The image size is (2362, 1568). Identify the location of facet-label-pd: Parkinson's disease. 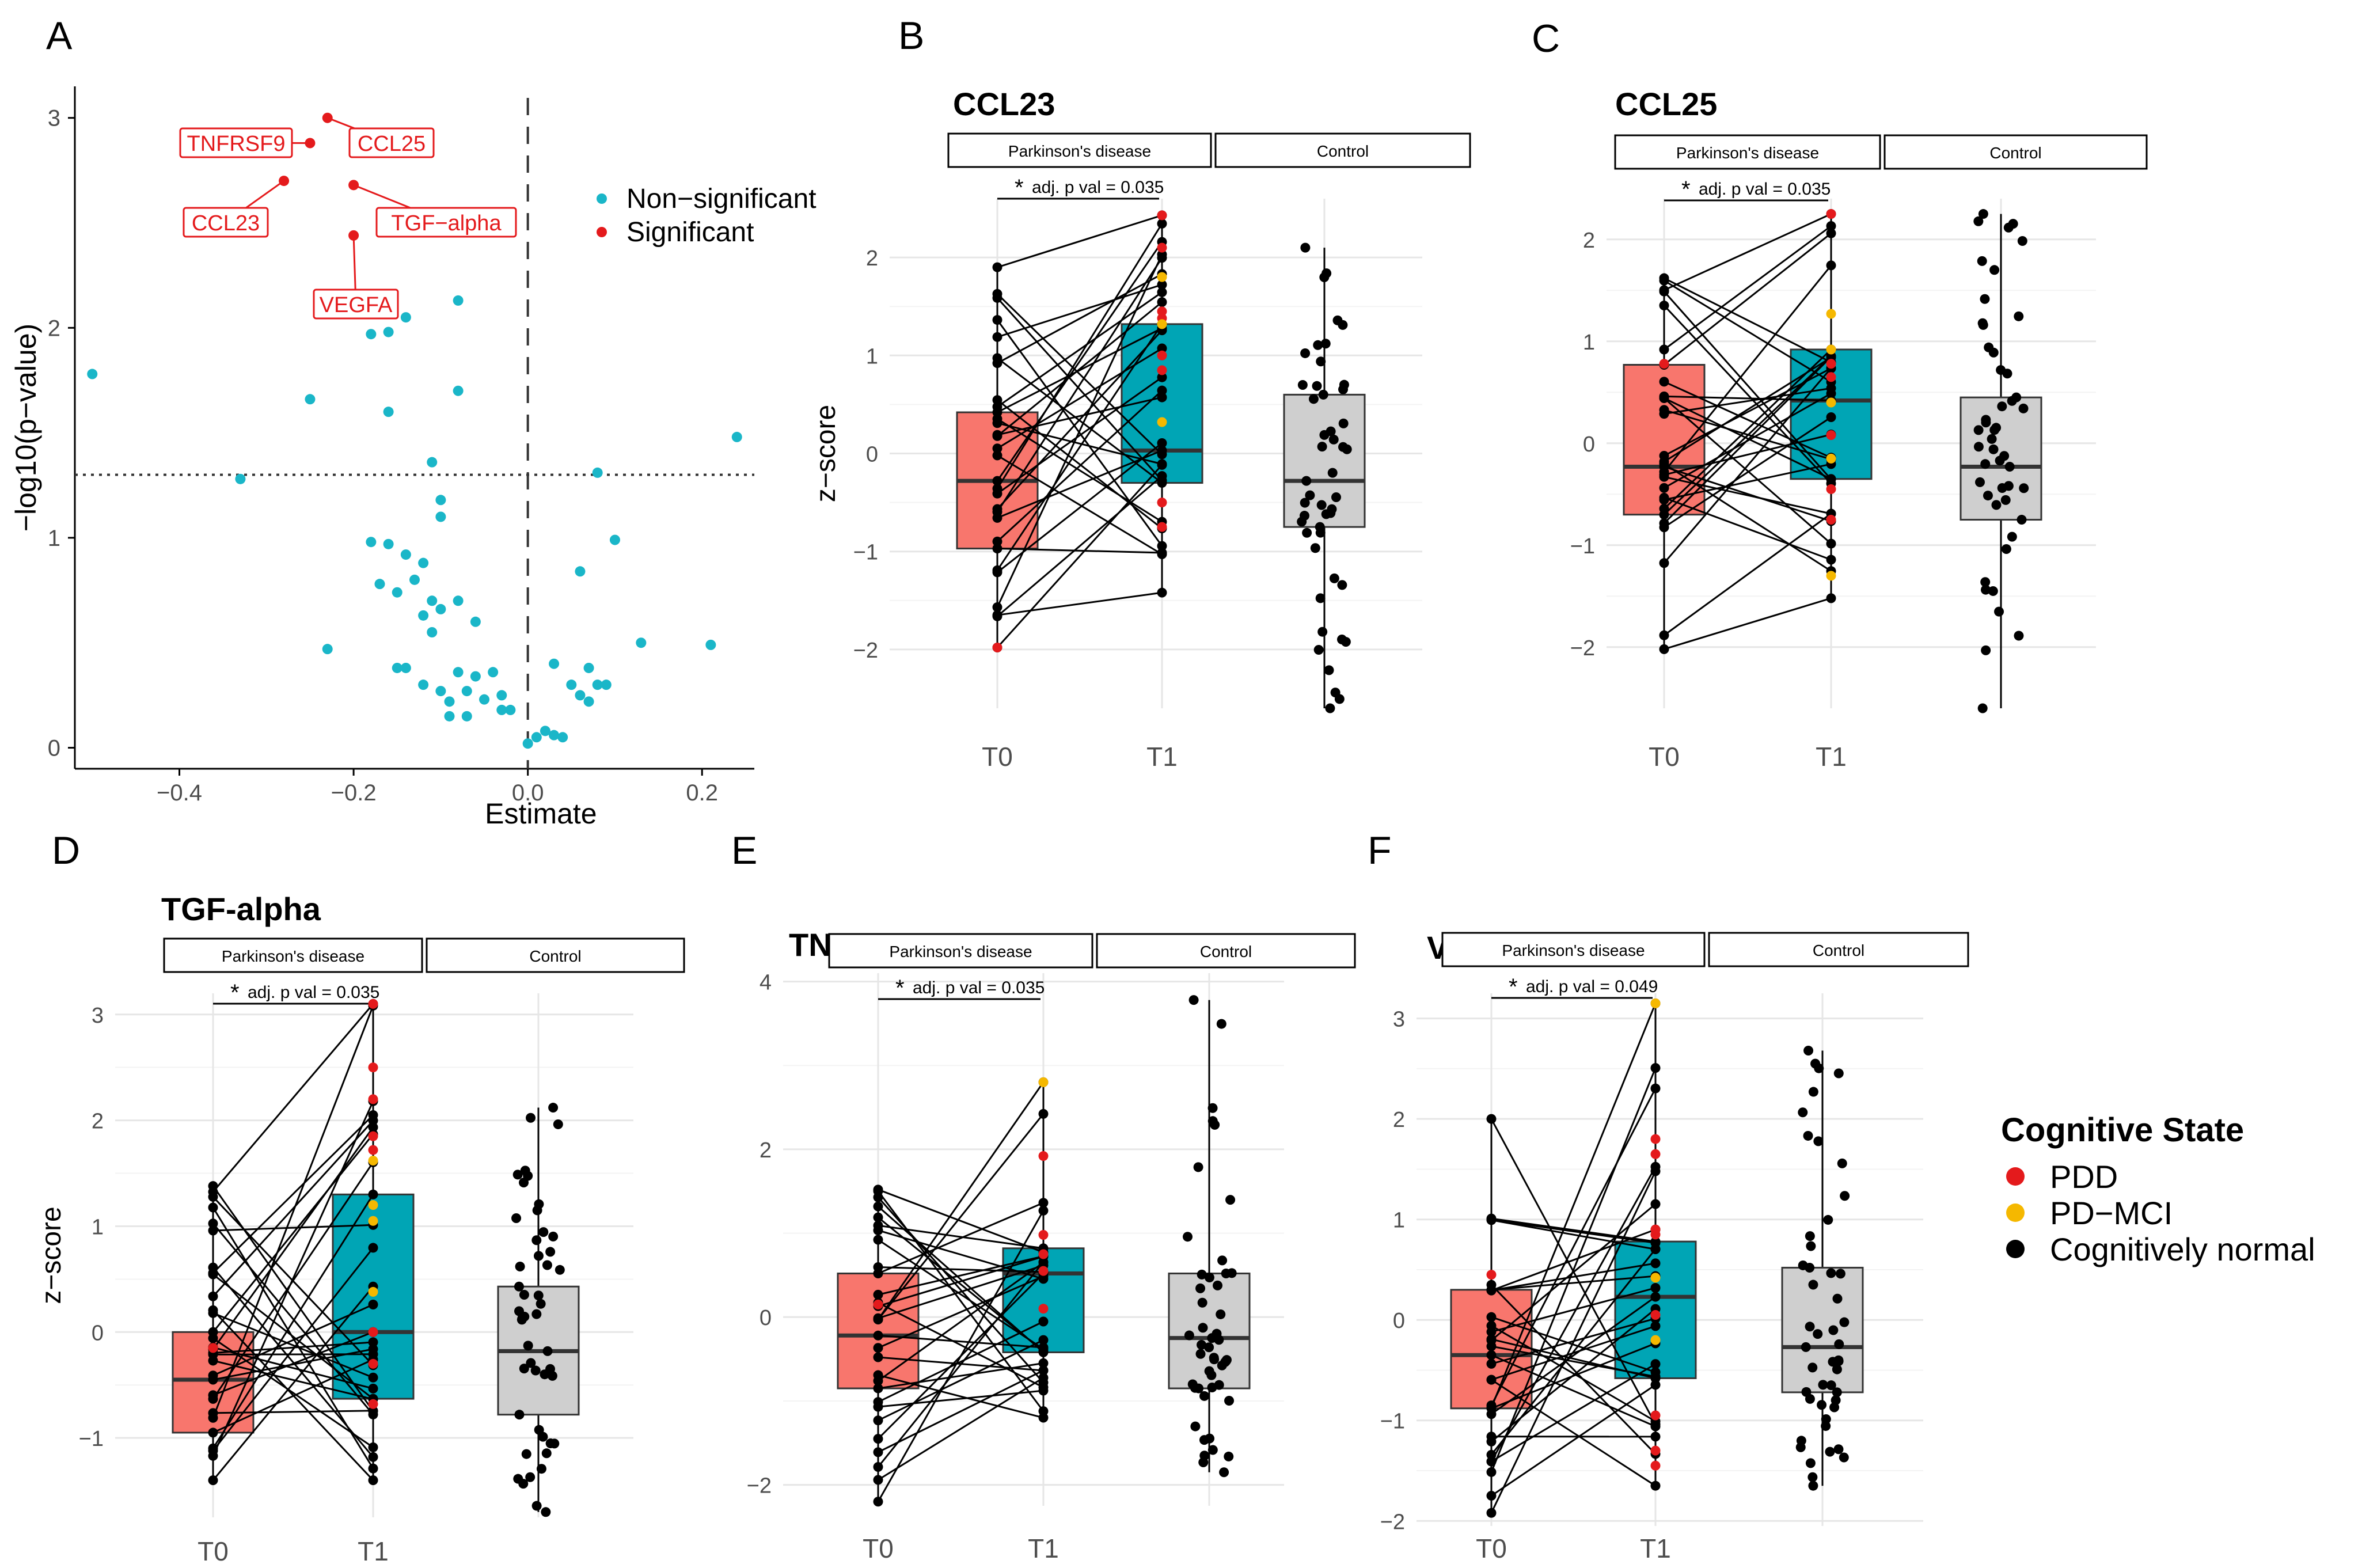
(960, 951).